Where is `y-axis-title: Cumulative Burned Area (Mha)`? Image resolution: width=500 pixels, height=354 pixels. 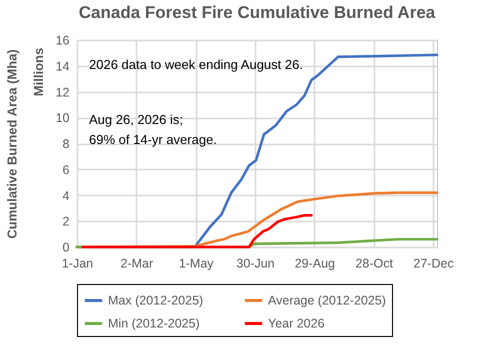 y-axis-title: Cumulative Burned Area (Mha) is located at coordinates (12, 144).